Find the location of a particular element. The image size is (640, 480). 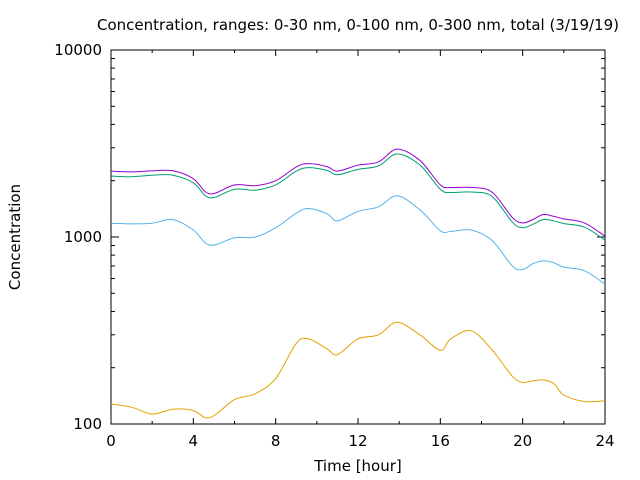

y-tick-label: 10000 is located at coordinates (78, 50).